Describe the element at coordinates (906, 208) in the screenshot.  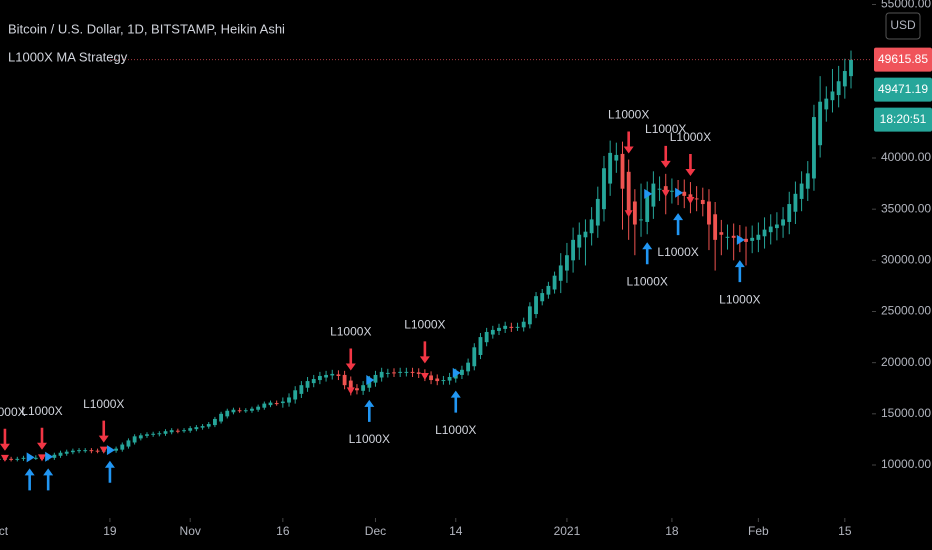
I see `y-tick-label: 35000.00` at that location.